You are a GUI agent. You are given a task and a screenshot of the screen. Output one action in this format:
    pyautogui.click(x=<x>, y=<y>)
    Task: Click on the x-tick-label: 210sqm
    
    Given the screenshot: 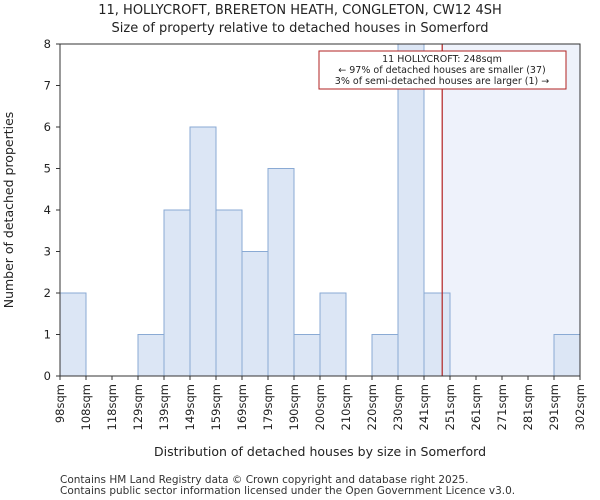 What is the action you would take?
    pyautogui.click(x=346, y=407)
    